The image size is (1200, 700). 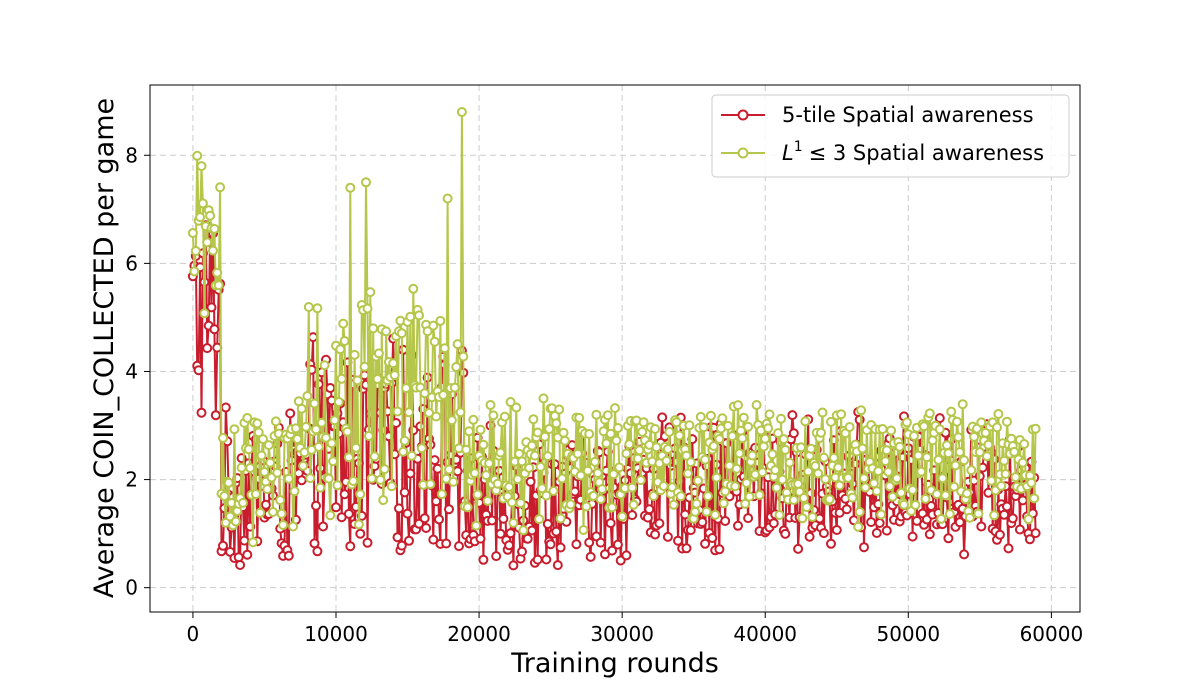 What do you see at coordinates (131, 480) in the screenshot?
I see `y-tick-label: 2` at bounding box center [131, 480].